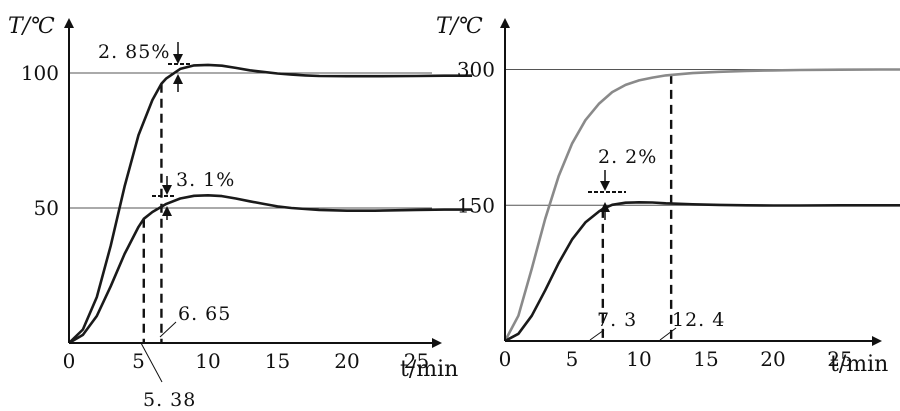 The width and height of the screenshot is (900, 411). What do you see at coordinates (859, 364) in the screenshot?
I see `right-x-axis-title: t/min` at bounding box center [859, 364].